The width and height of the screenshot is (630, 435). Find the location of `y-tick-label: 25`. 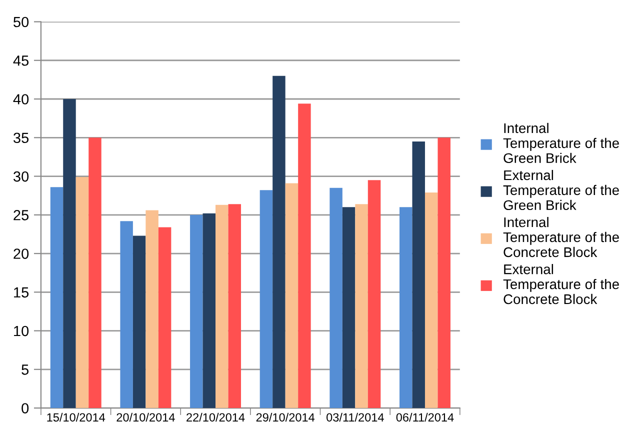

y-tick-label: 25 is located at coordinates (21, 215).